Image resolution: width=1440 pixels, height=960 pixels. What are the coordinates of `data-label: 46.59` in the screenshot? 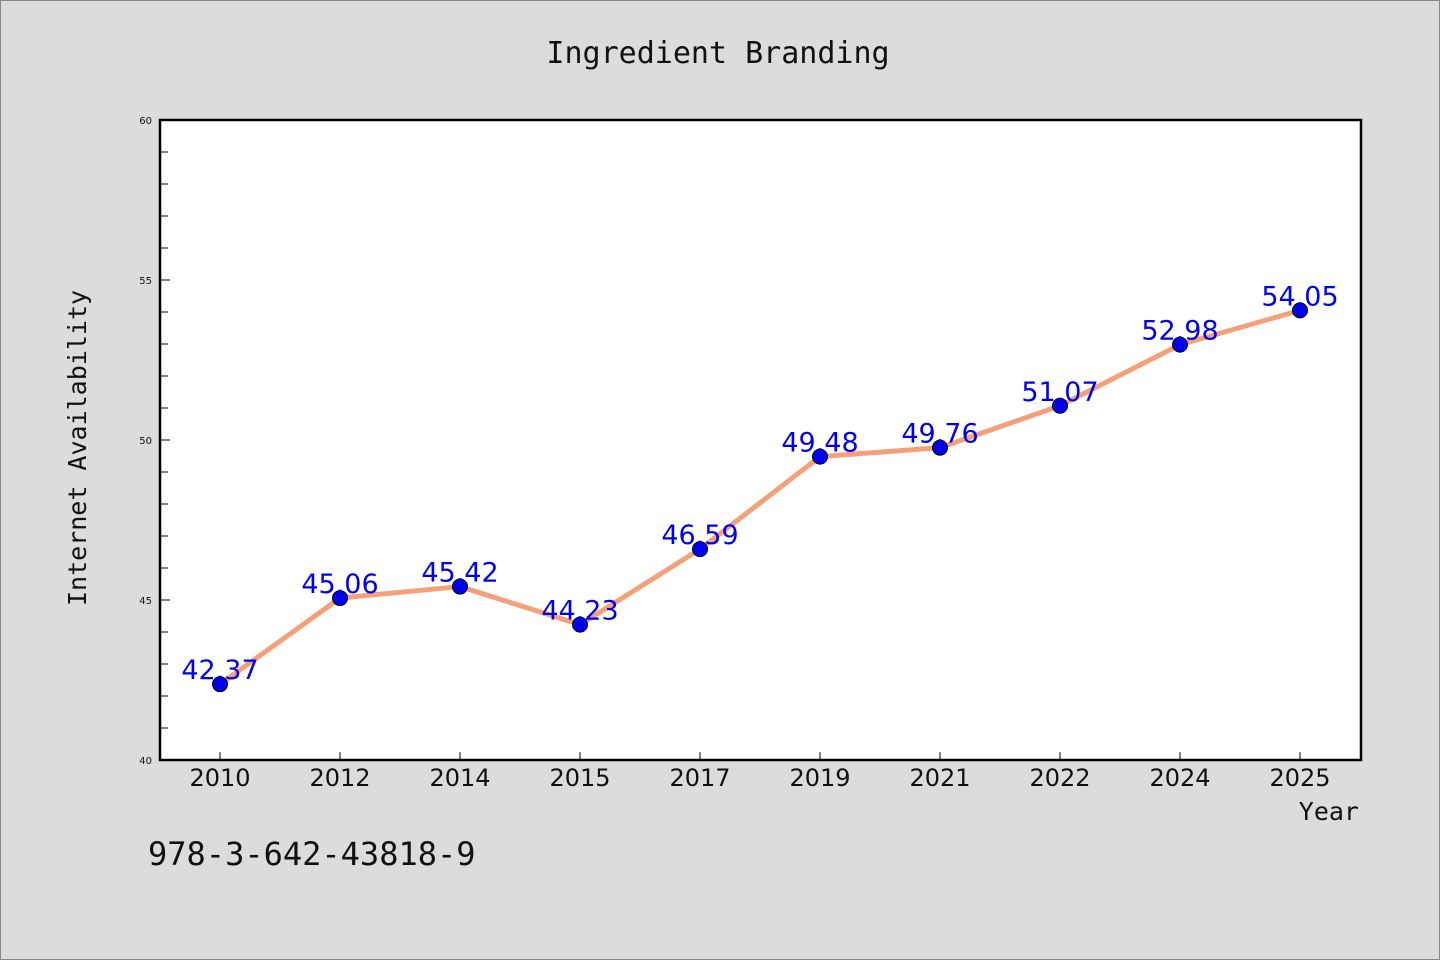 It's located at (699, 535).